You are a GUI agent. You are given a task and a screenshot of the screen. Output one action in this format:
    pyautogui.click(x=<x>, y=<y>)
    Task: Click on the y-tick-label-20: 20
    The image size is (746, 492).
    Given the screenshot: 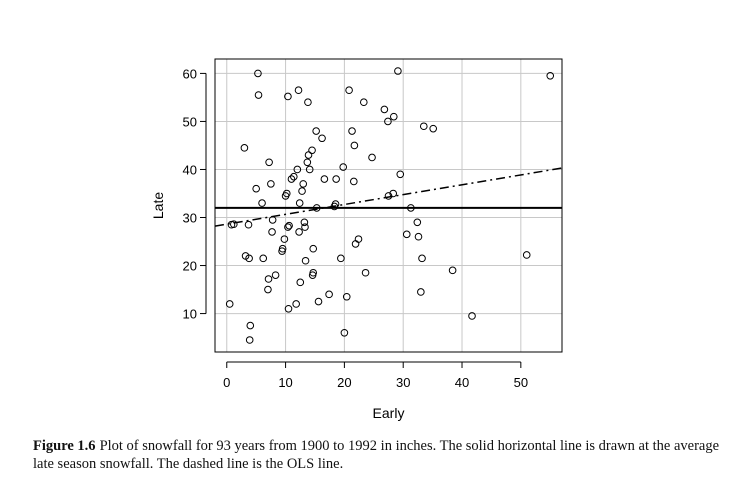 What is the action you would take?
    pyautogui.click(x=190, y=266)
    